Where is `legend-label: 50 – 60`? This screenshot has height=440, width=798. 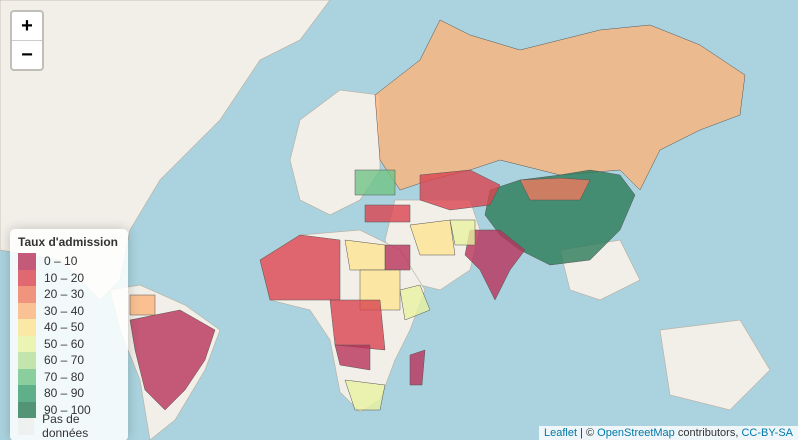 legend-label: 50 – 60 is located at coordinates (64, 343).